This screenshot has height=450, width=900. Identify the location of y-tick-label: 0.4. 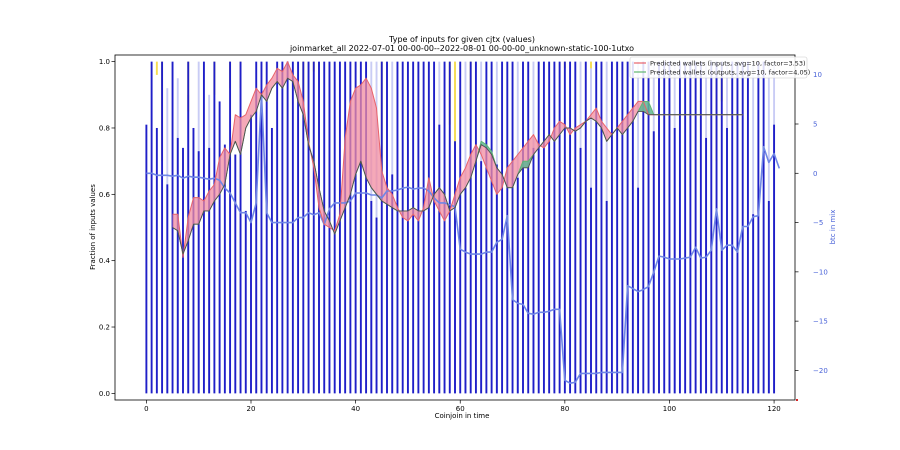
(105, 261).